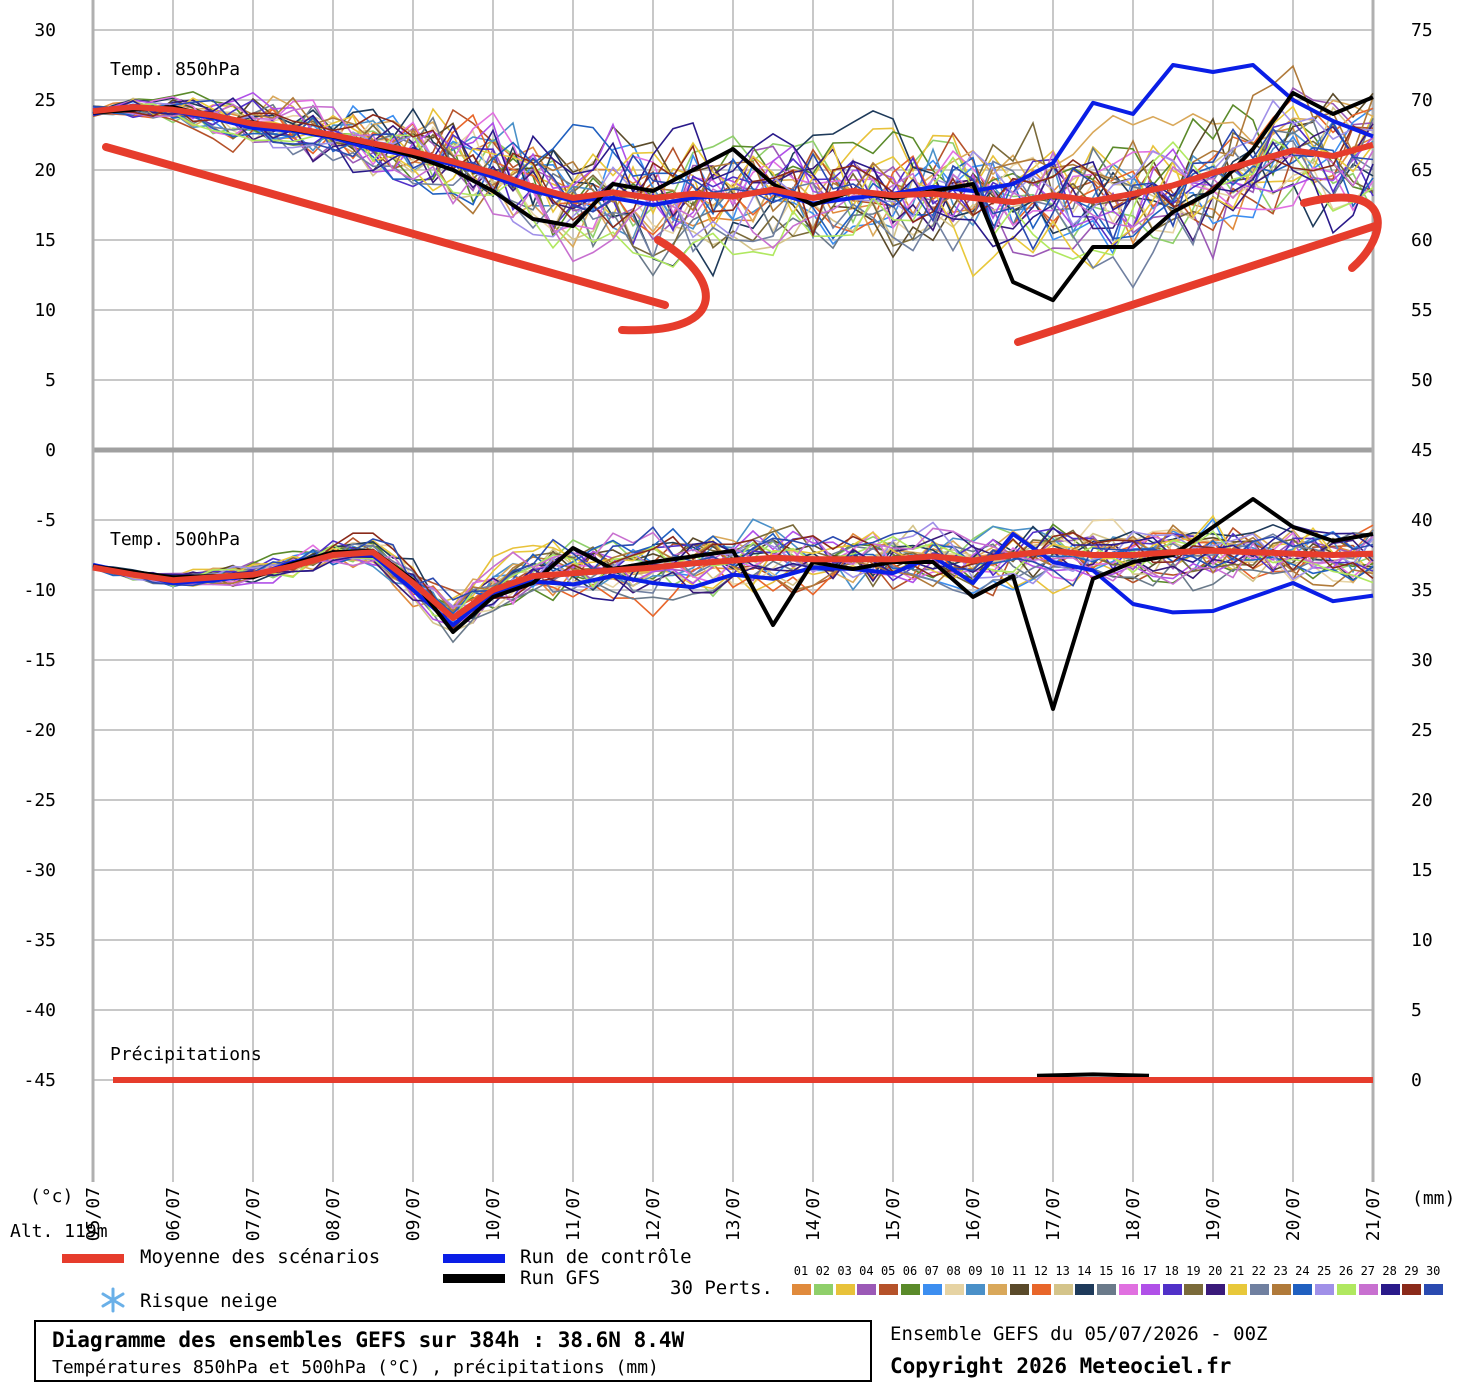 This screenshot has height=1384, width=1468. What do you see at coordinates (1196, 284) in the screenshot?
I see `upward-trend-arrow` at bounding box center [1196, 284].